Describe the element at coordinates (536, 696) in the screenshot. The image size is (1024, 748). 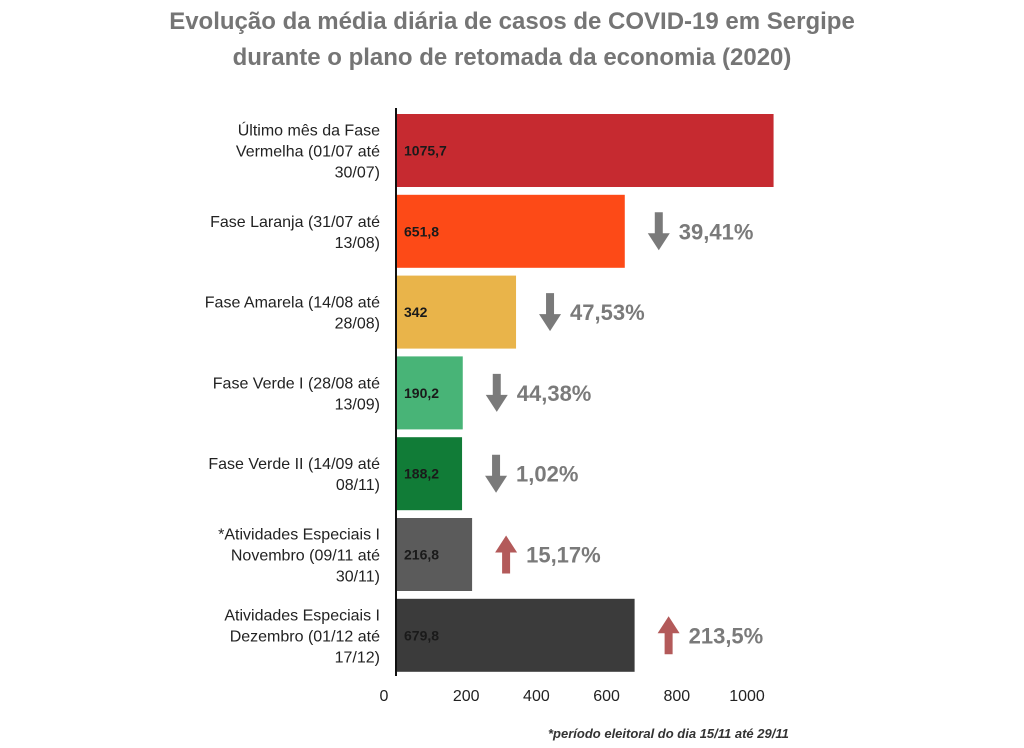
I see `x-tick-label-400: 400` at that location.